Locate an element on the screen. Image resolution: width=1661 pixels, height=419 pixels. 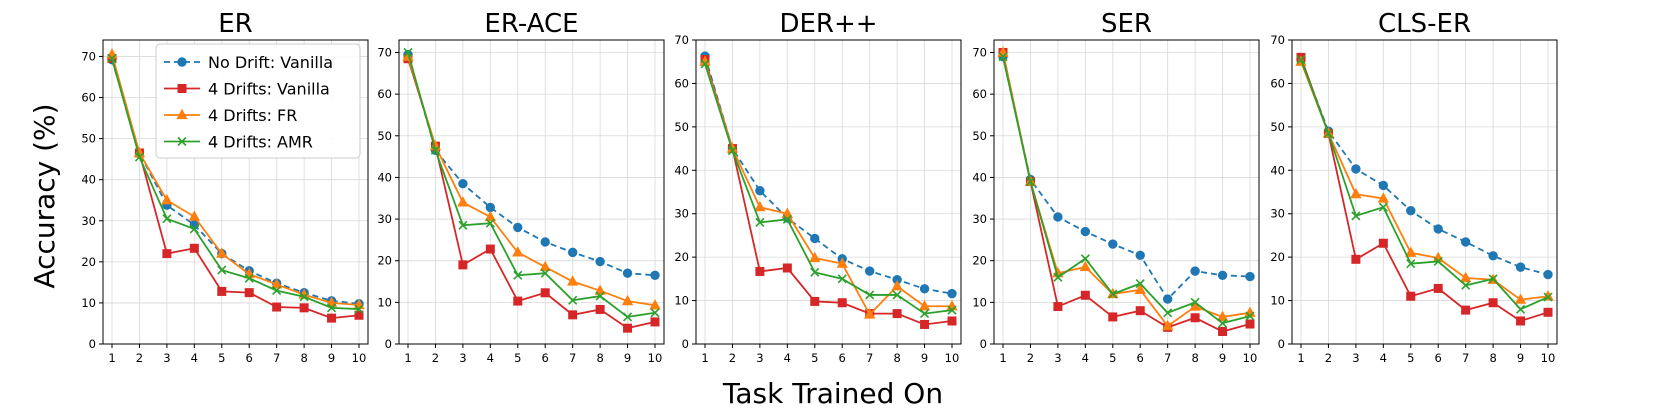
series-no-drift-vanilla is located at coordinates (1126, 177).